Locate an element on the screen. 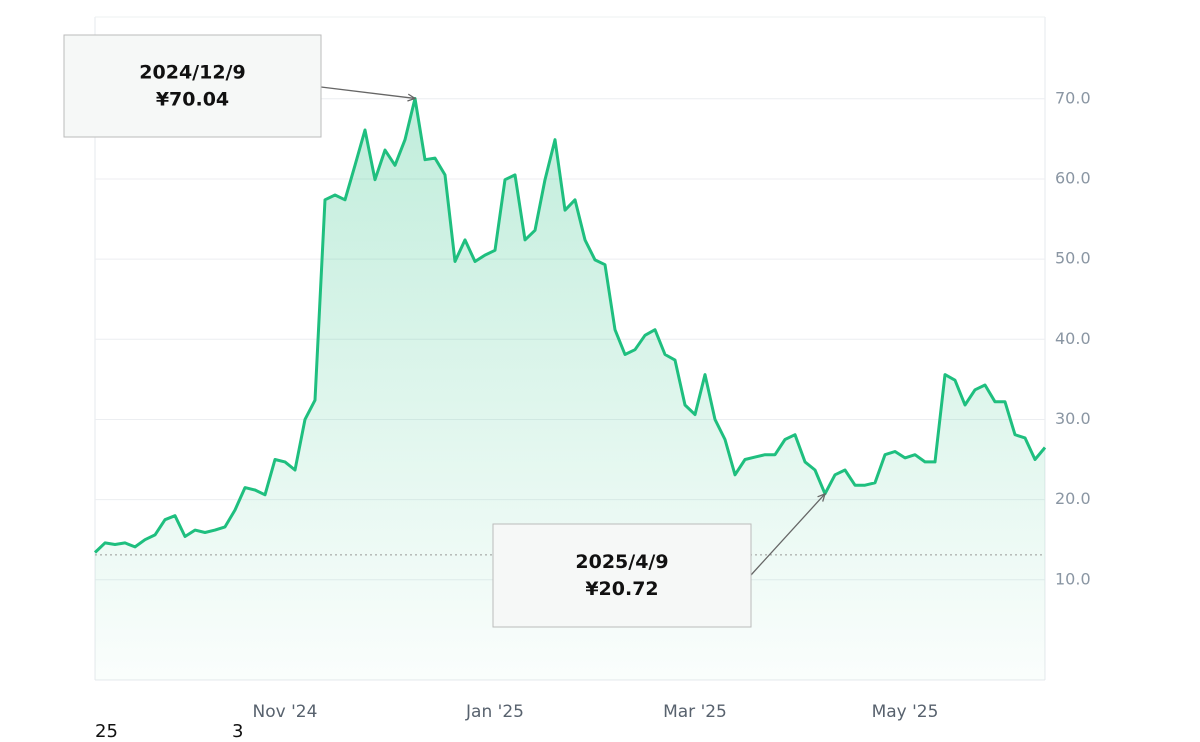  y-tick-label: 20.0 is located at coordinates (1073, 498).